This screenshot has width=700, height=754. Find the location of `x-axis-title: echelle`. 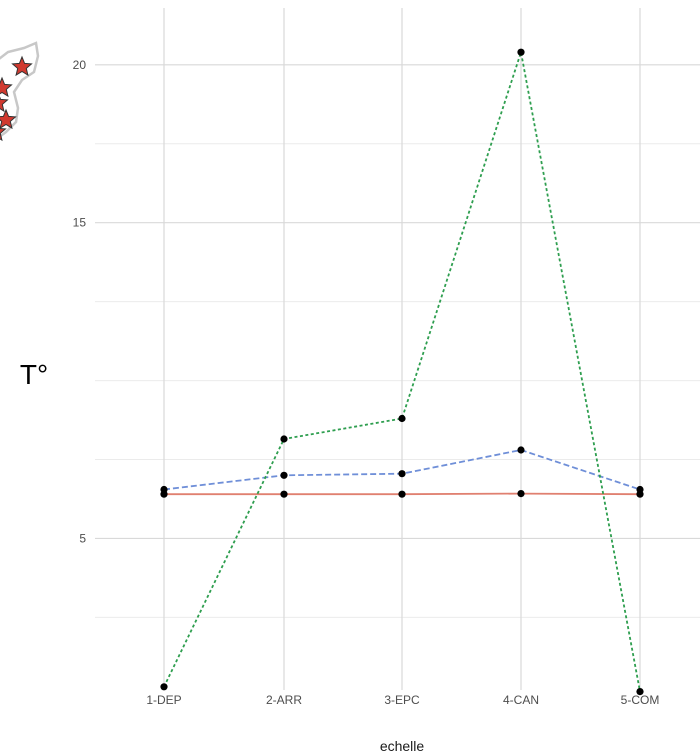

x-axis-title: echelle is located at coordinates (402, 746).